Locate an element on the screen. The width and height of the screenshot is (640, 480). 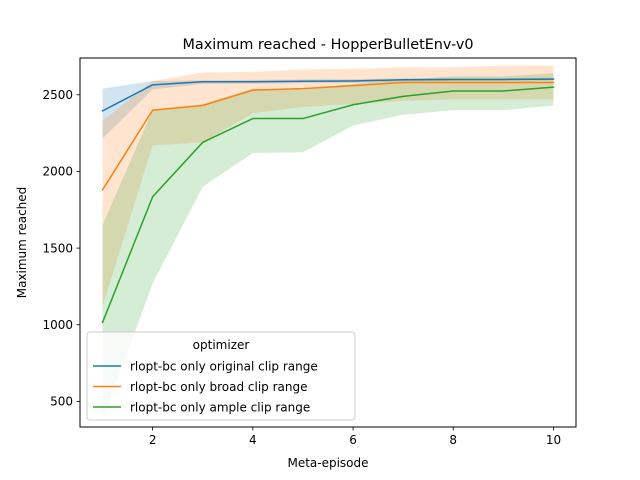
x-tick-label: 10 is located at coordinates (553, 440).